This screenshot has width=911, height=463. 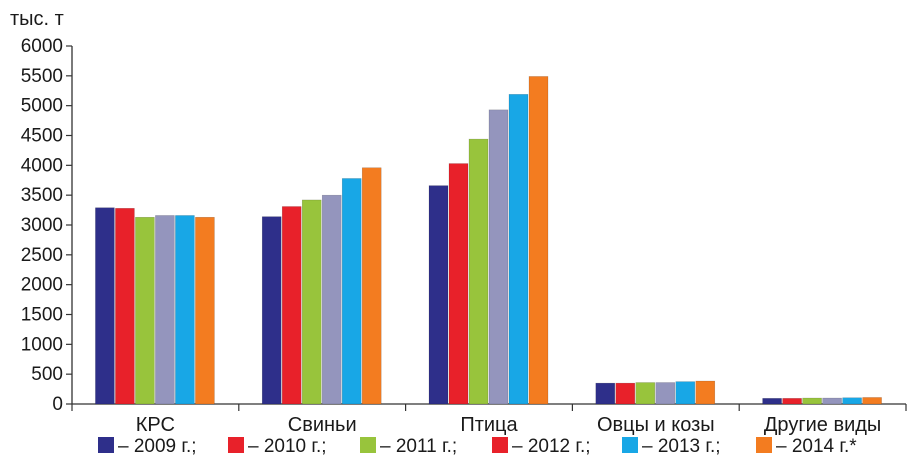 What do you see at coordinates (157, 446) in the screenshot?
I see `legend-label: – 2009 г.;` at bounding box center [157, 446].